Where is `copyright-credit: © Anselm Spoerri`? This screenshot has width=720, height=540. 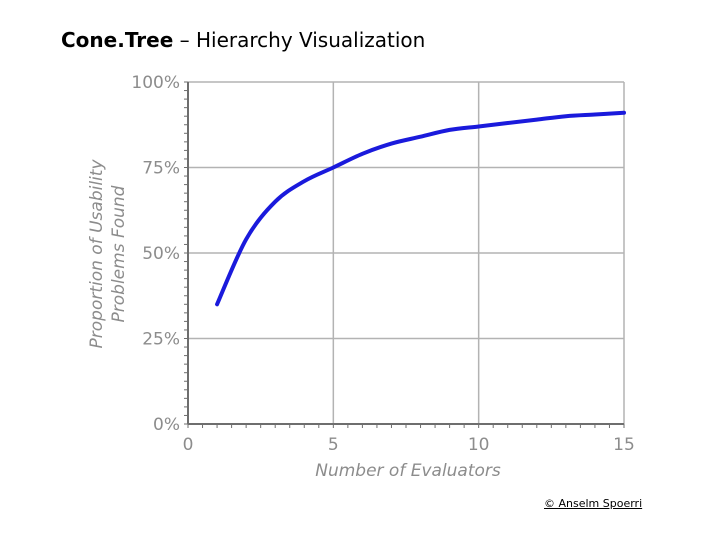 copyright-credit: © Anselm Spoerri is located at coordinates (593, 503).